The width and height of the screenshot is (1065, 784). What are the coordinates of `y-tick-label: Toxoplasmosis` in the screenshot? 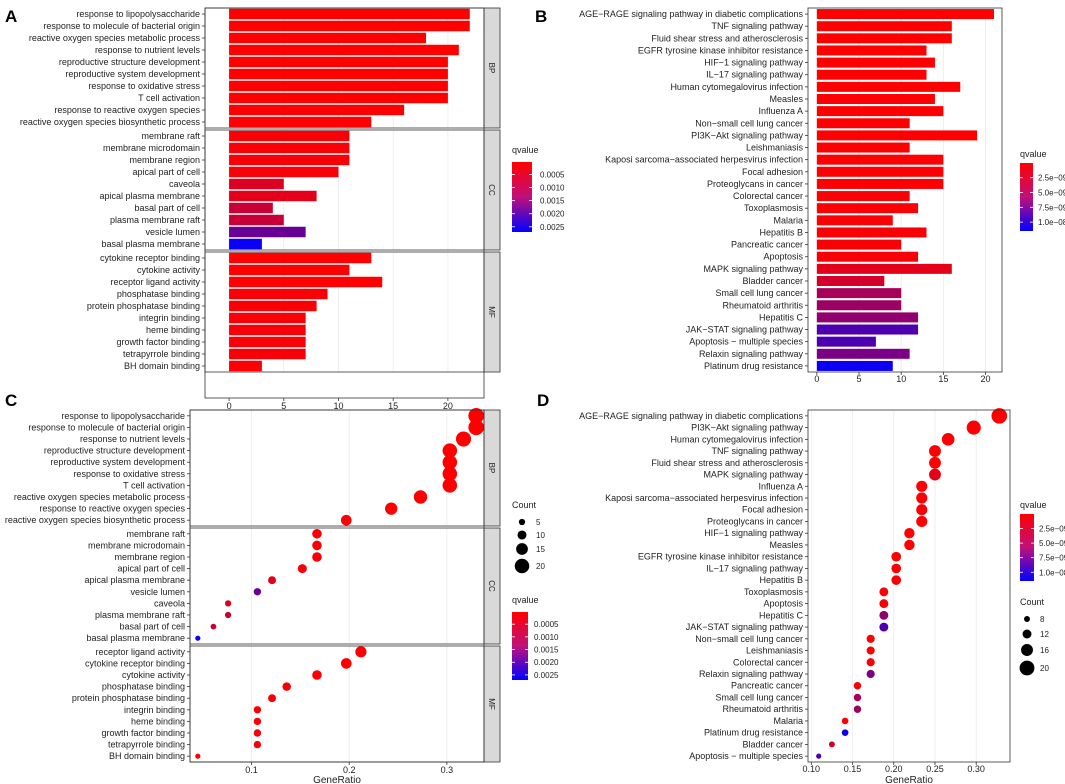 It's located at (774, 592).